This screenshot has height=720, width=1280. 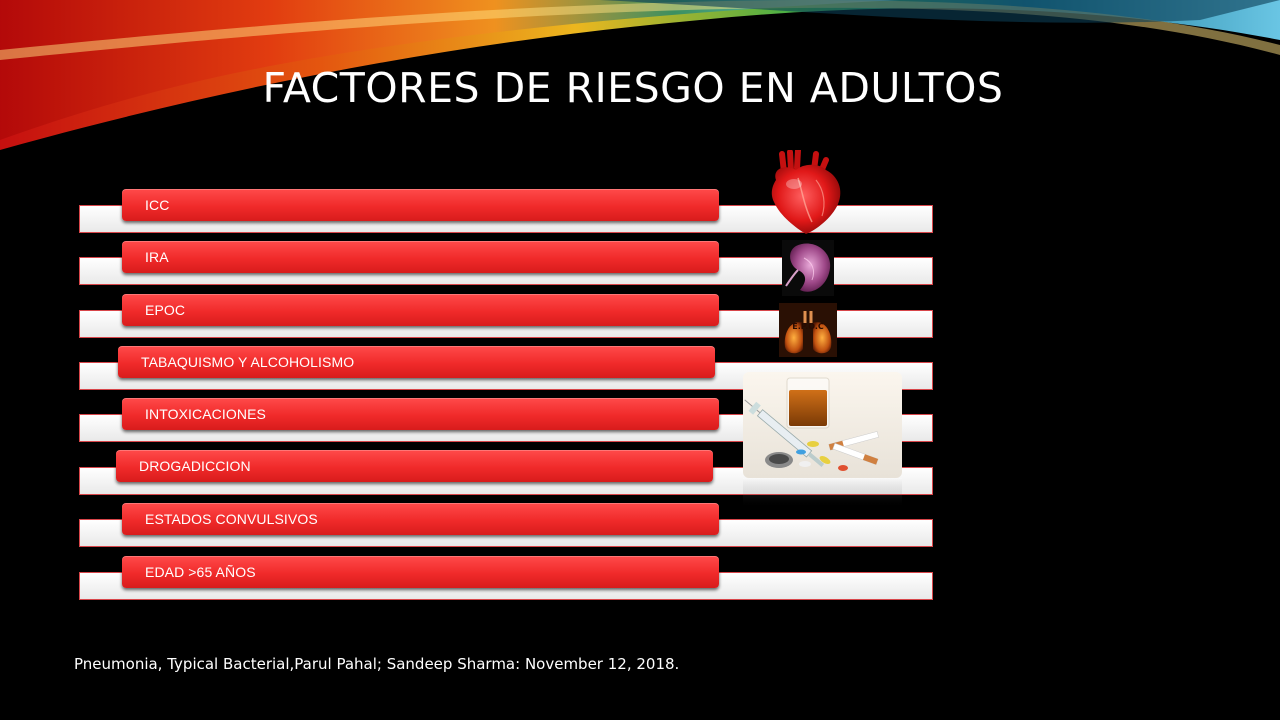 What do you see at coordinates (414, 466) in the screenshot?
I see `risk-factor-item: DROGADICCION` at bounding box center [414, 466].